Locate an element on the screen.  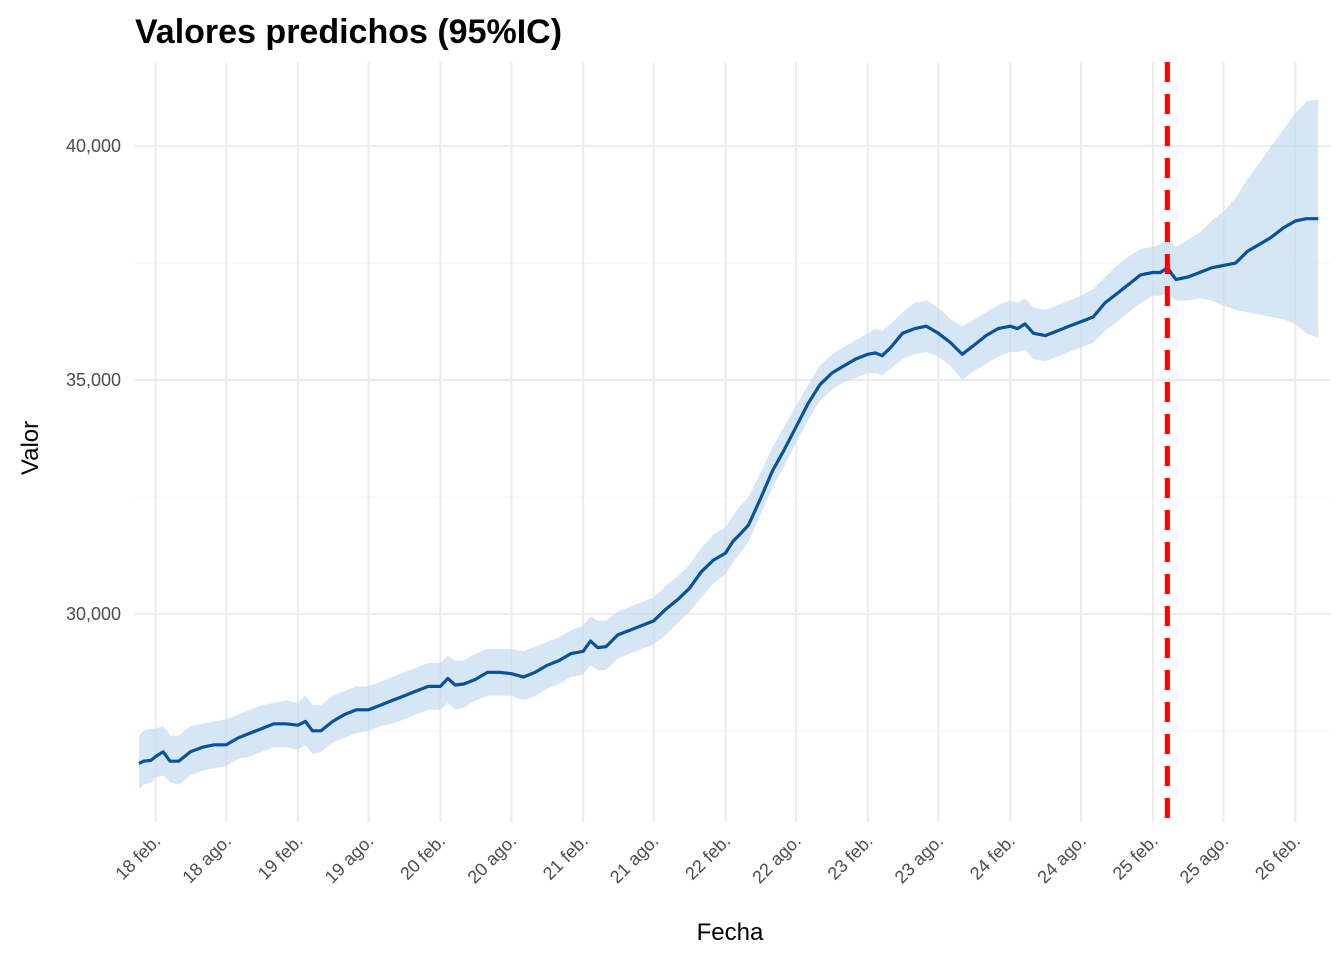
x-tick-label: 22 feb. is located at coordinates (707, 857).